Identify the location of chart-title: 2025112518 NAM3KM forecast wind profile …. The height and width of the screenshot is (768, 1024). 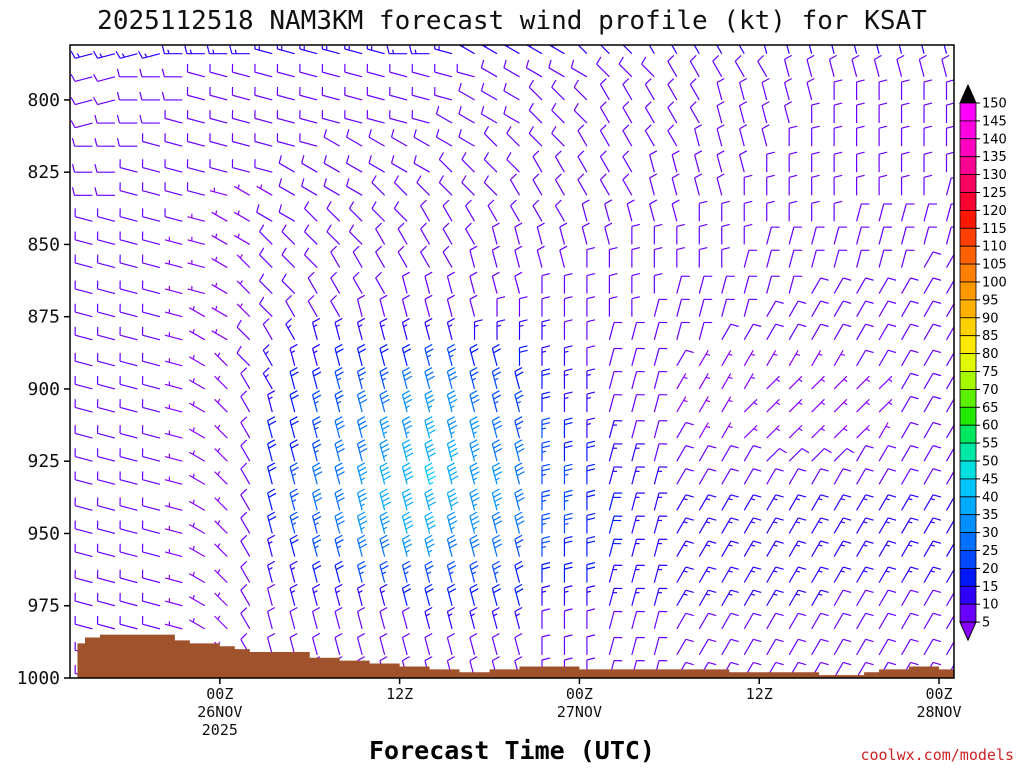
(512, 21).